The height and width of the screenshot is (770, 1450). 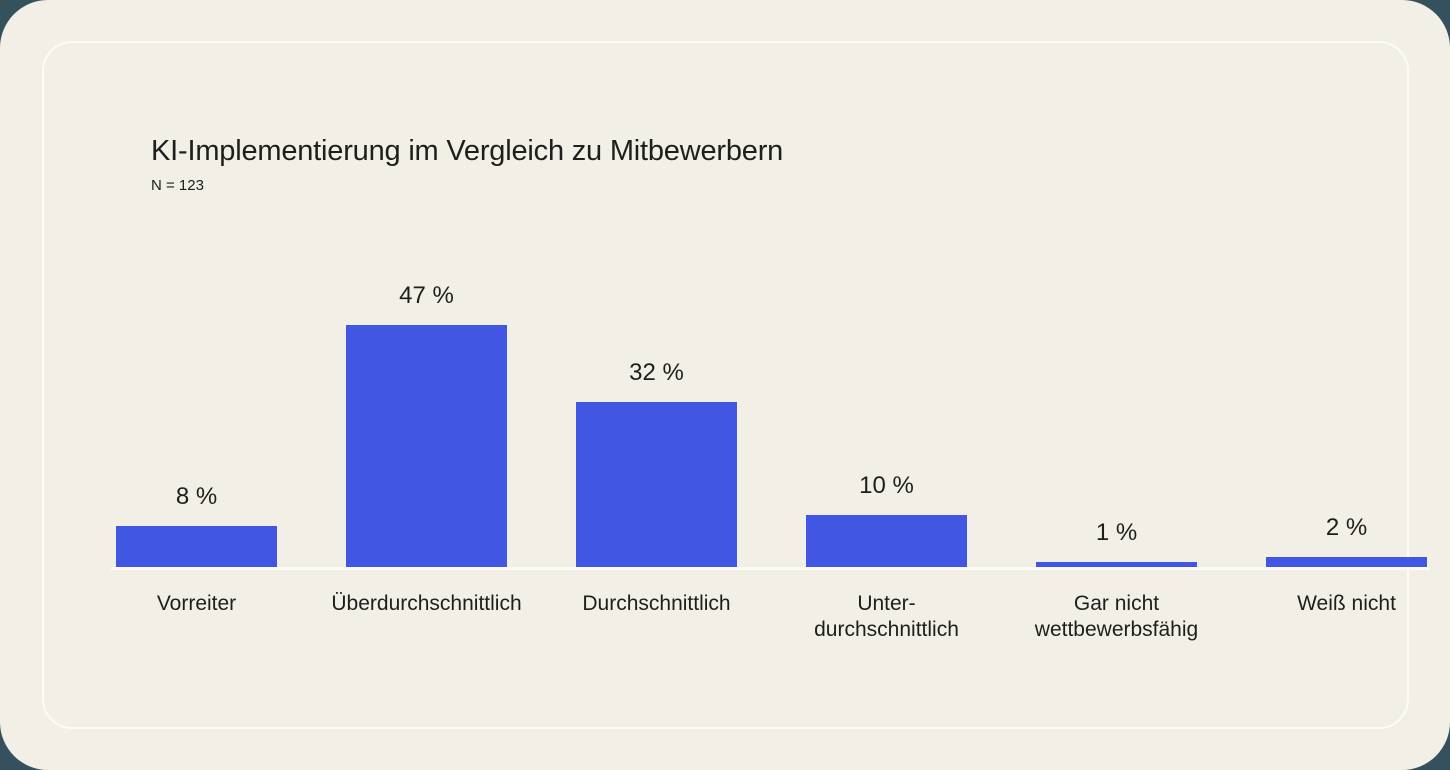 What do you see at coordinates (1116, 629) in the screenshot?
I see `bar-category-label-line: wettbewerbsfähig` at bounding box center [1116, 629].